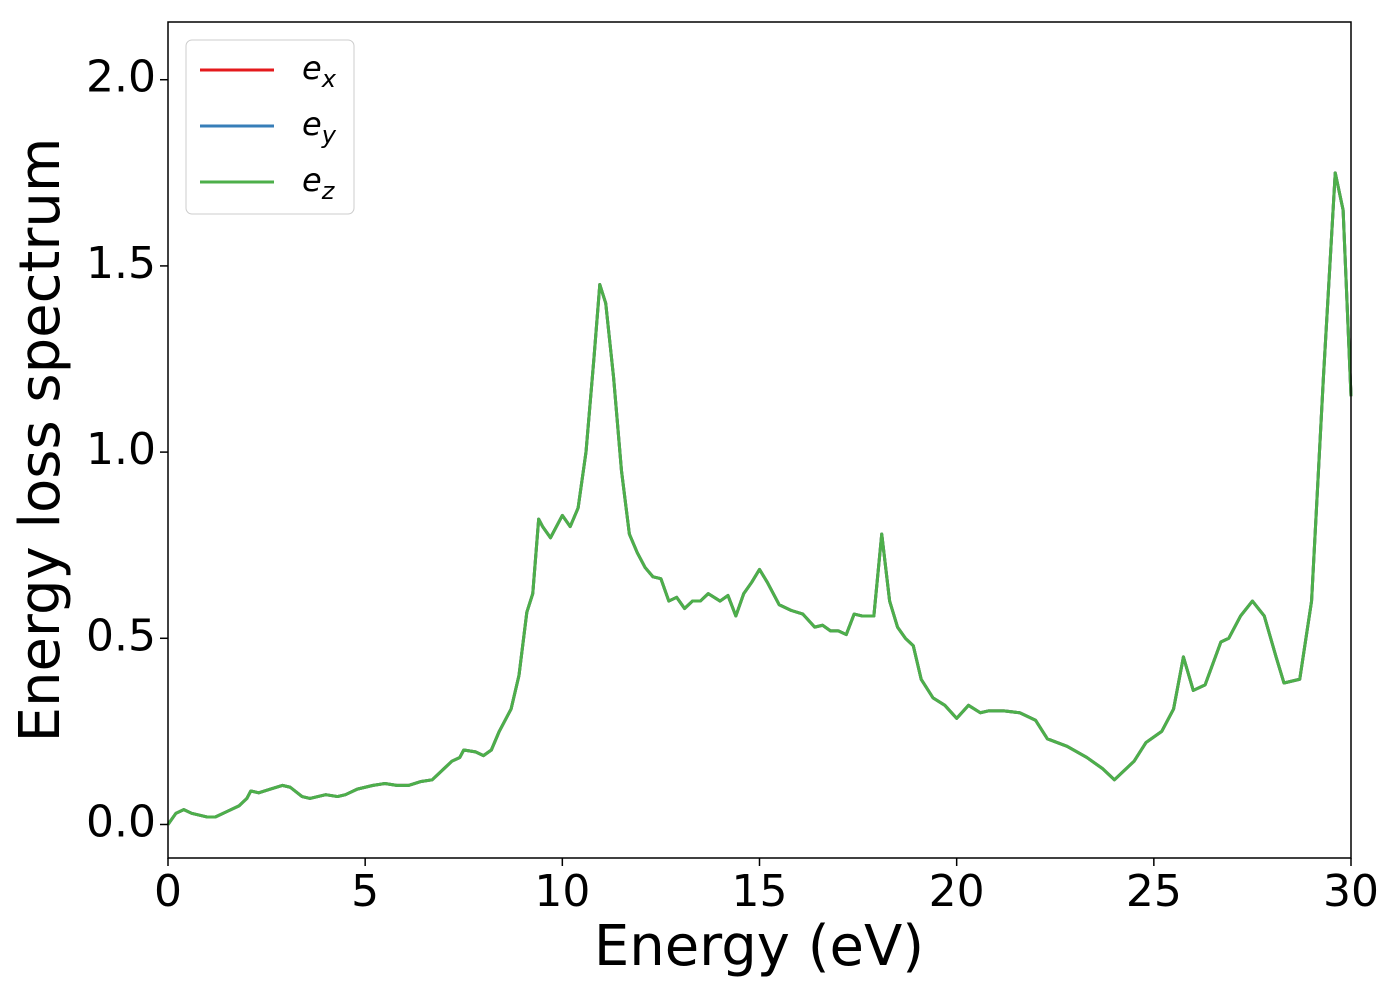 The image size is (1400, 1000). Describe the element at coordinates (957, 891) in the screenshot. I see `x-tick-label: 20` at that location.